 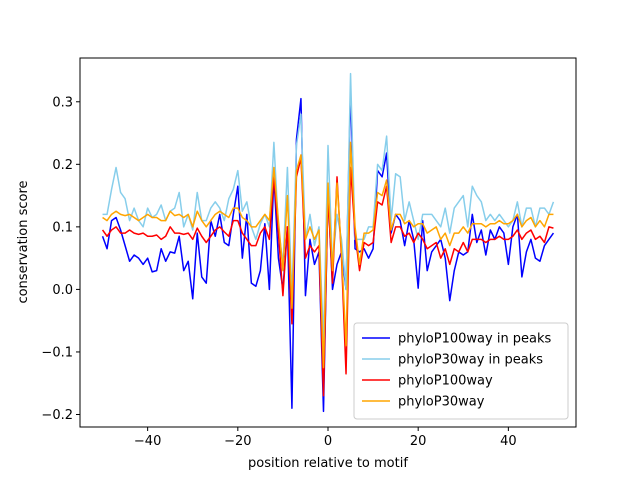 What do you see at coordinates (470, 360) in the screenshot?
I see `legend-label-1: phyloP30way in peaks` at bounding box center [470, 360].